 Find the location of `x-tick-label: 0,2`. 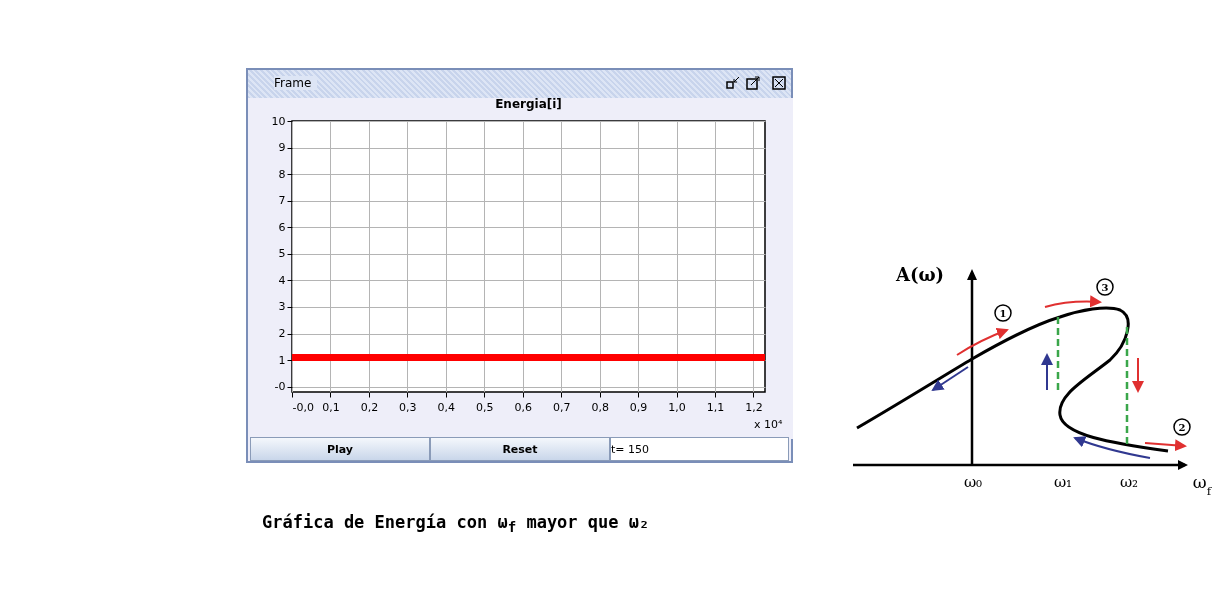

x-tick-label: 0,2 is located at coordinates (369, 407).